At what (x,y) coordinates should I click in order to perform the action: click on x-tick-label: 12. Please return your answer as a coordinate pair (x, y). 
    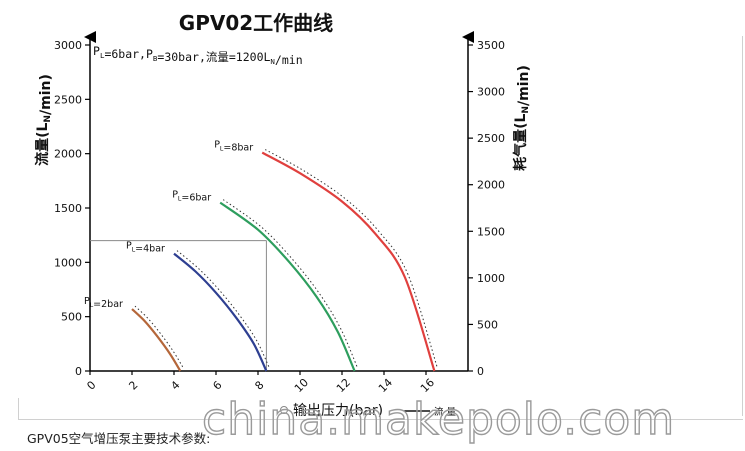
    Looking at the image, I should click on (343, 385).